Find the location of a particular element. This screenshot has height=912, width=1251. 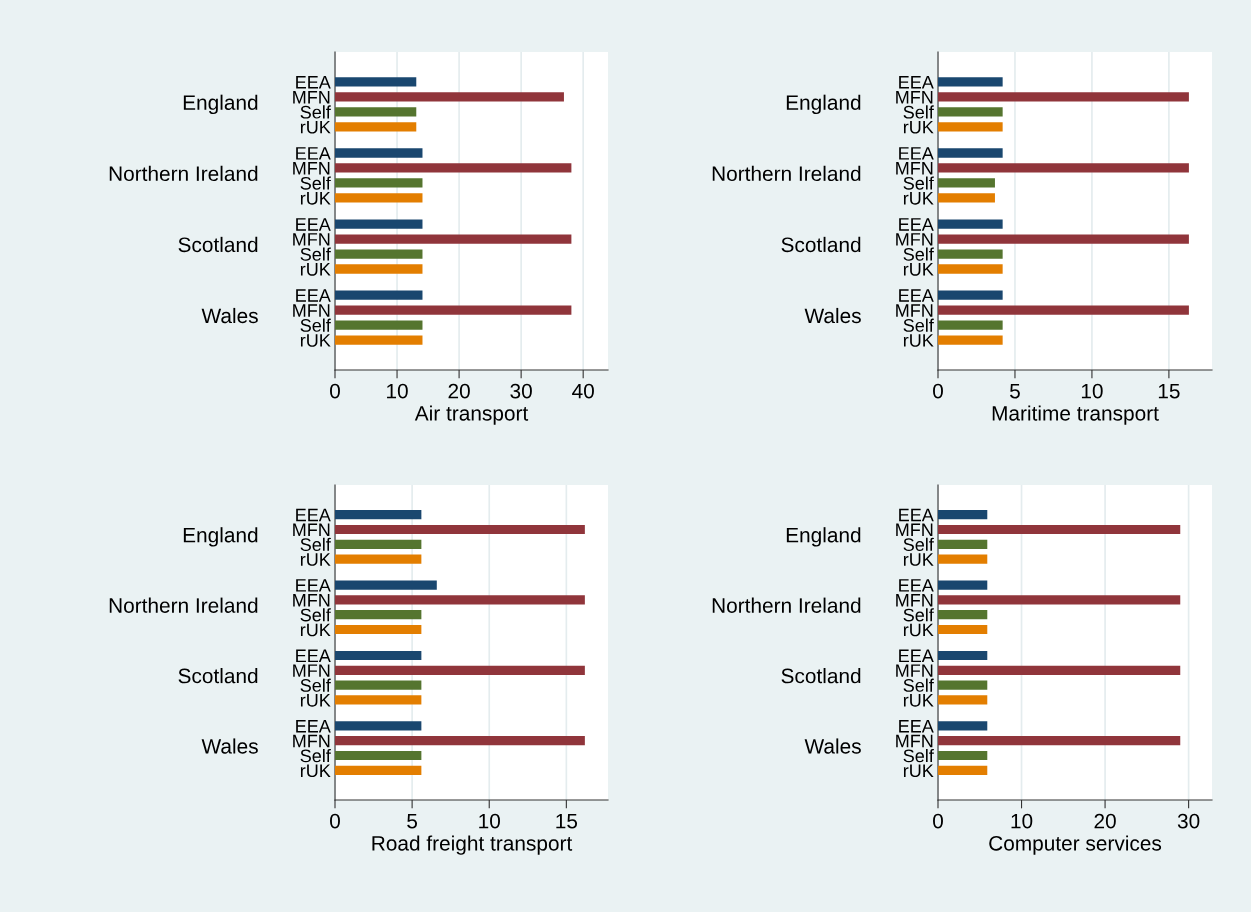

x-axis-title: Computer services is located at coordinates (1075, 845).